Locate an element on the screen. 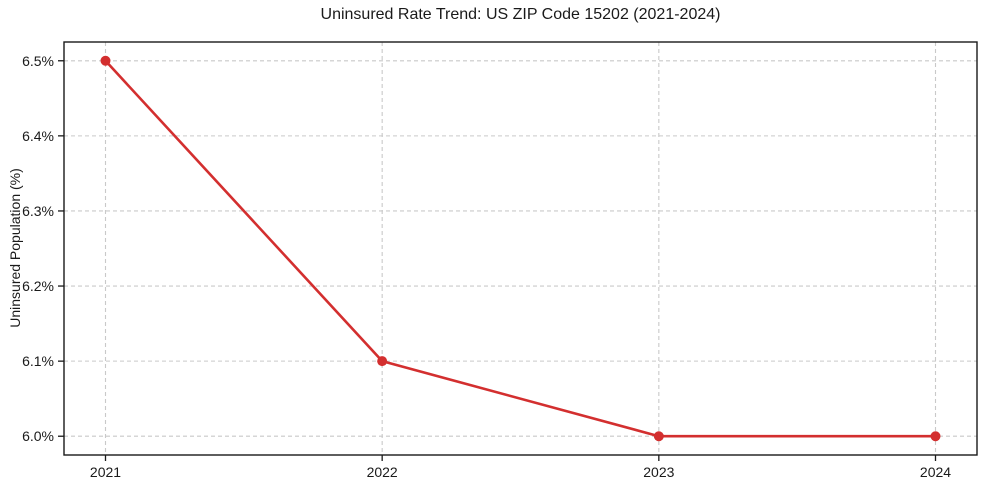 The height and width of the screenshot is (490, 989). x-tick-label: 2023 is located at coordinates (658, 472).